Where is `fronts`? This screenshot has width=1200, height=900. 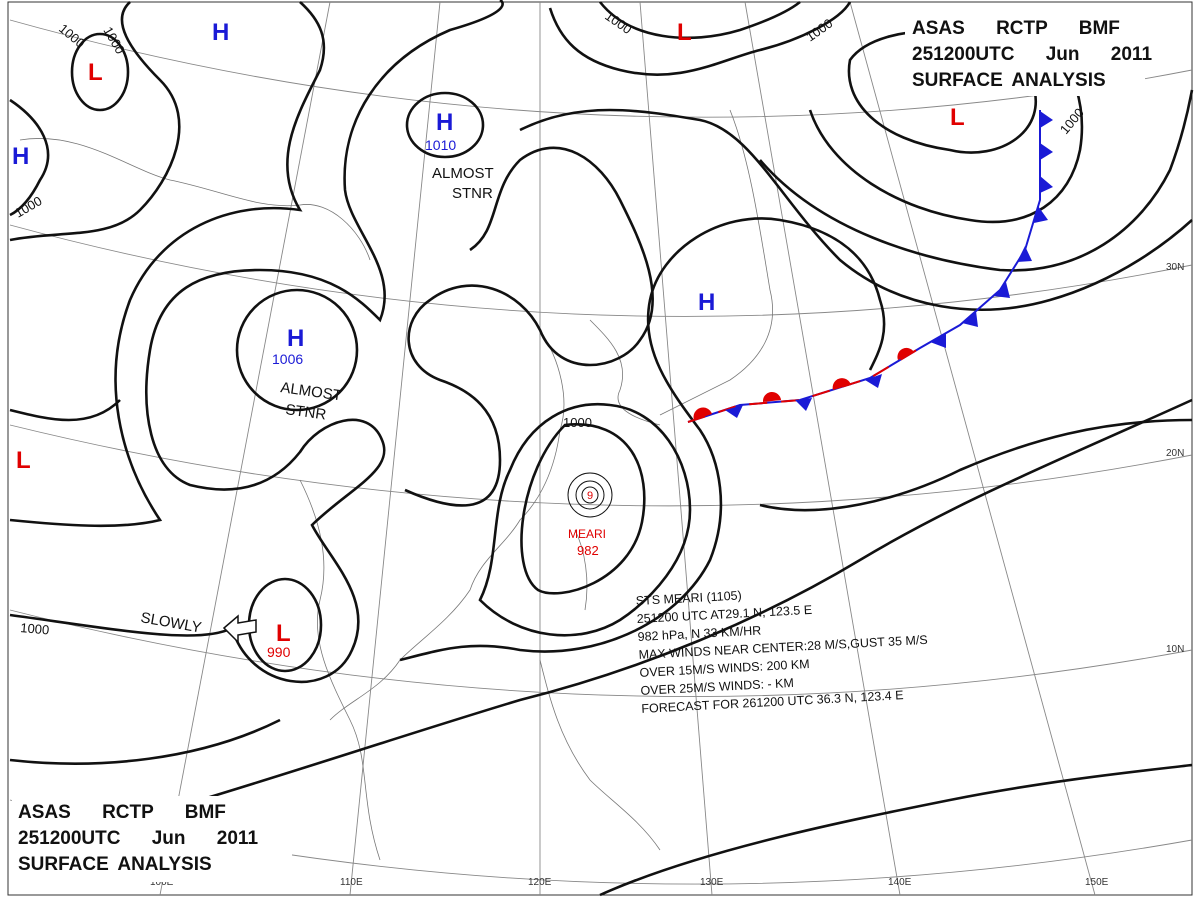 fronts is located at coordinates (870, 266).